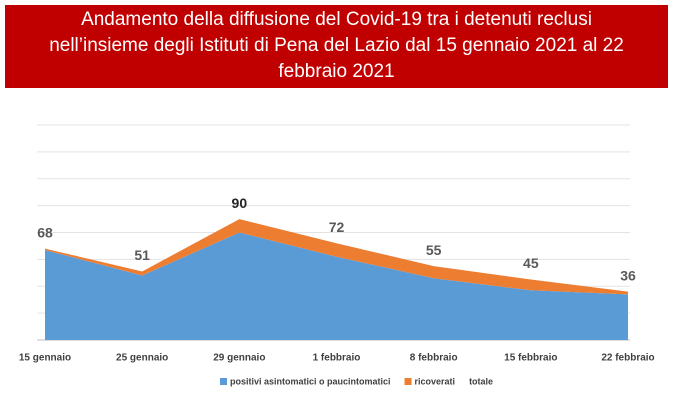  Describe the element at coordinates (434, 358) in the screenshot. I see `x-tick-label: 8 febbraio` at that location.